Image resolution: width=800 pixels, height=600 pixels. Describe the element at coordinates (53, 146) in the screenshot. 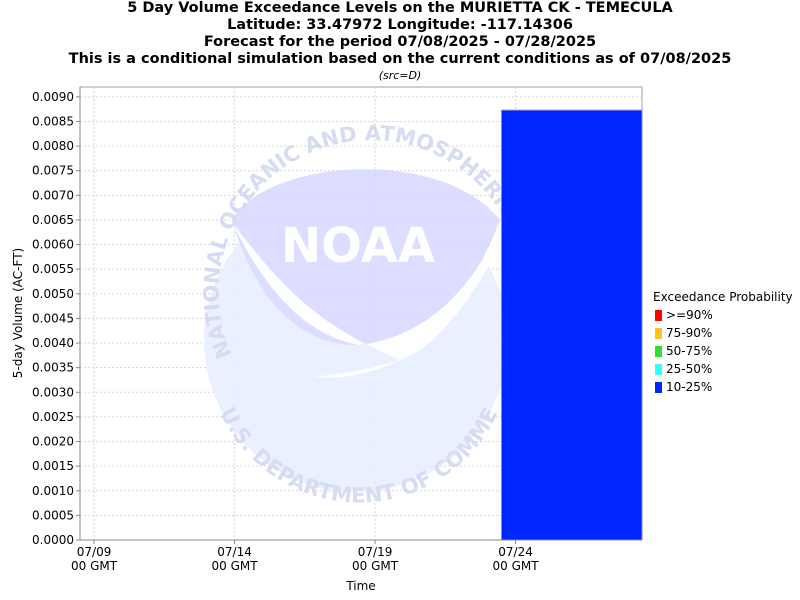

I see `y-tick-label: 0.0080` at that location.